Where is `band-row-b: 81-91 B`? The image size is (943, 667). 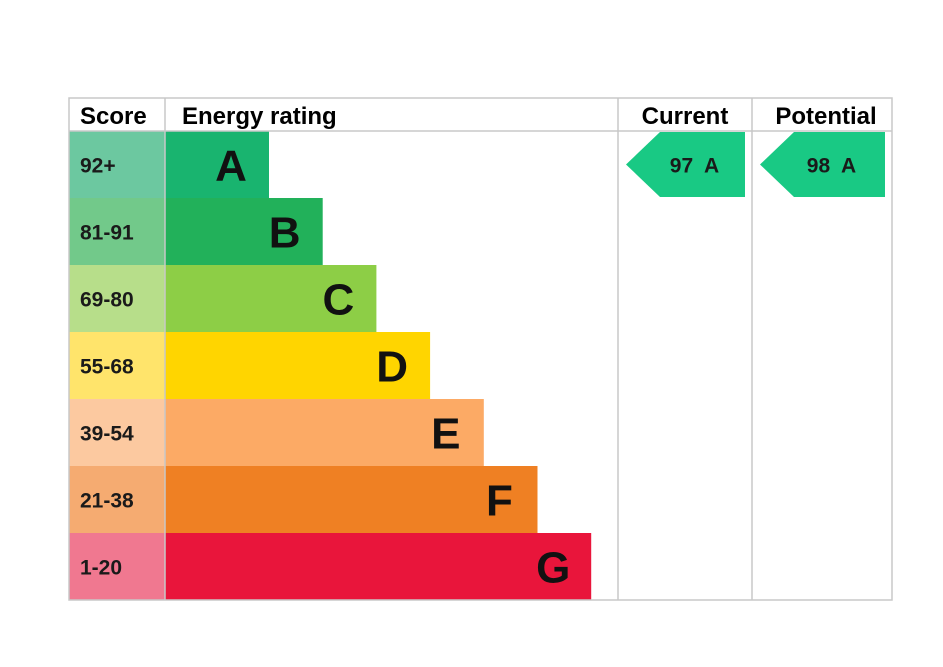
band-row-b: 81-91 B is located at coordinates (196, 231).